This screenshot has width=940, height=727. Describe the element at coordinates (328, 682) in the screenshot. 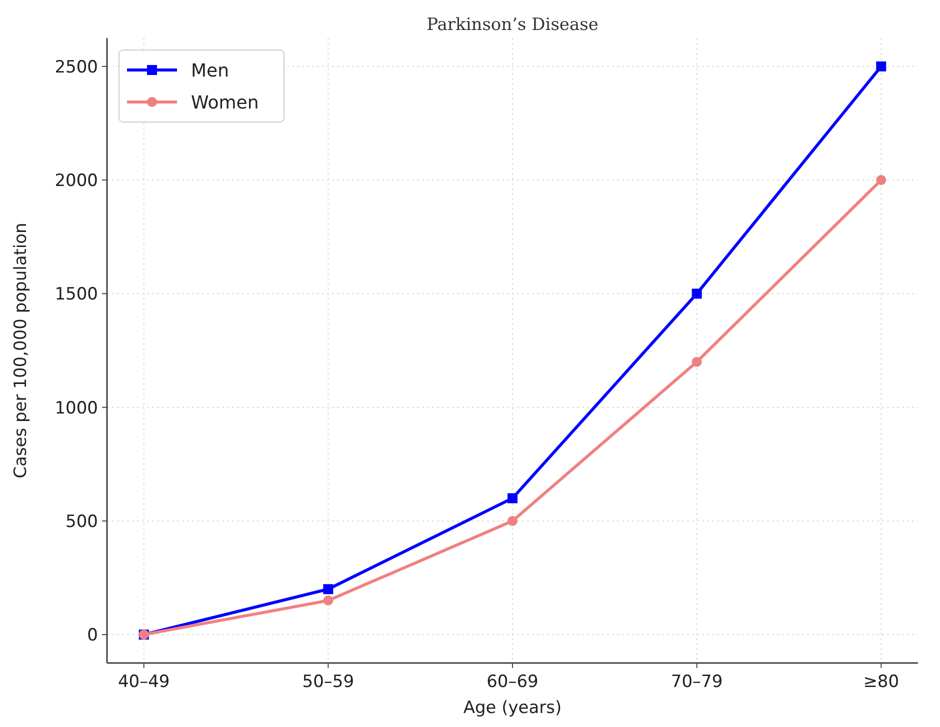

I see `x-tick-label: 50–59` at that location.